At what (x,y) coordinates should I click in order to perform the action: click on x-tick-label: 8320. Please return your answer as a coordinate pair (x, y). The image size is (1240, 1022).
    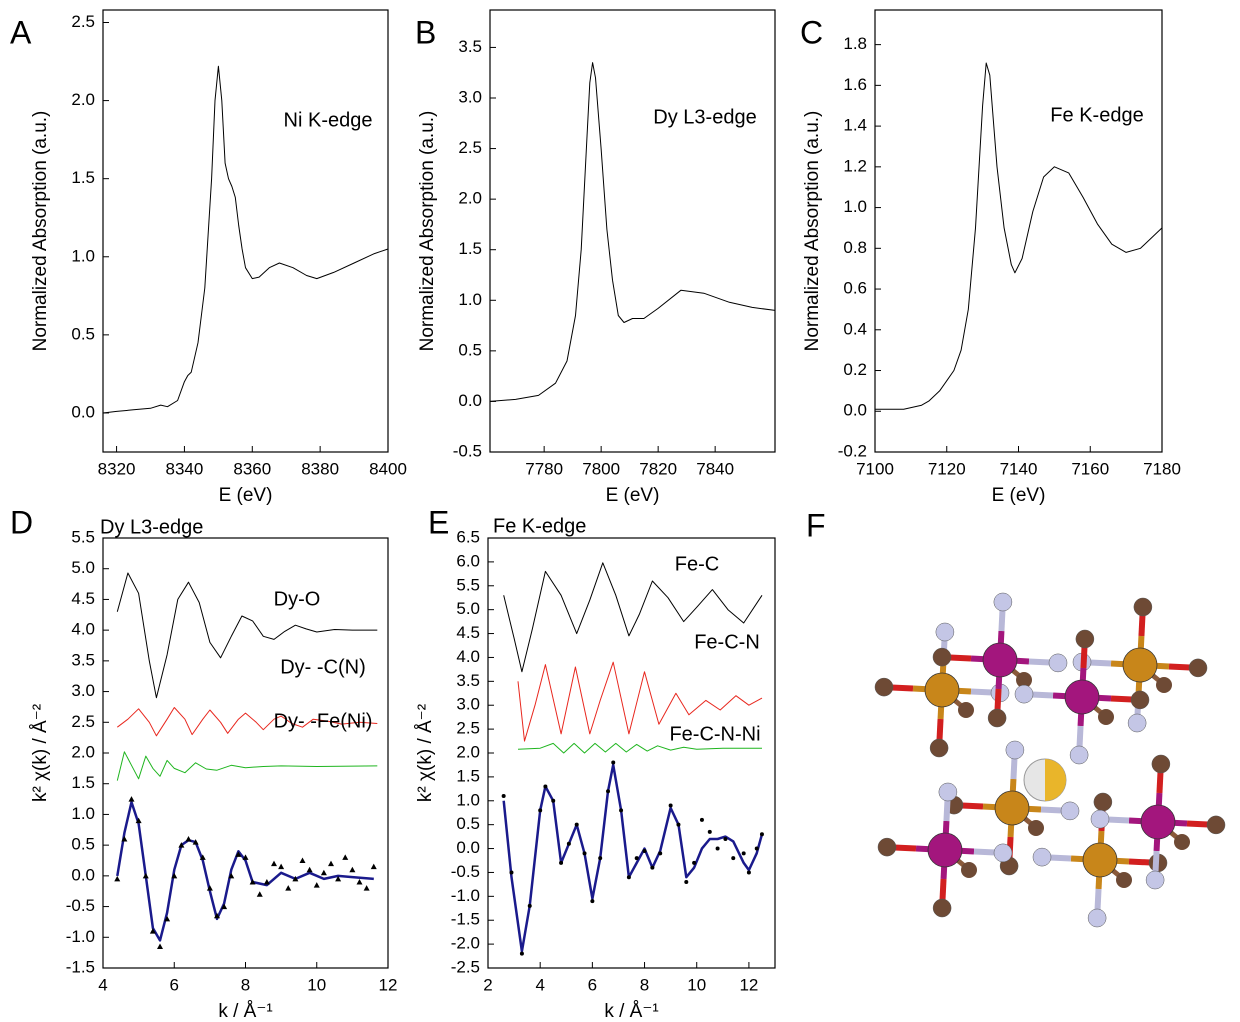
    Looking at the image, I should click on (117, 468).